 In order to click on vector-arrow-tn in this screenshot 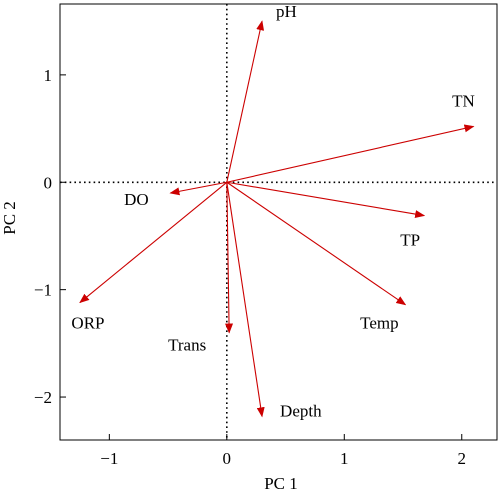, I will do `click(350, 153)`.